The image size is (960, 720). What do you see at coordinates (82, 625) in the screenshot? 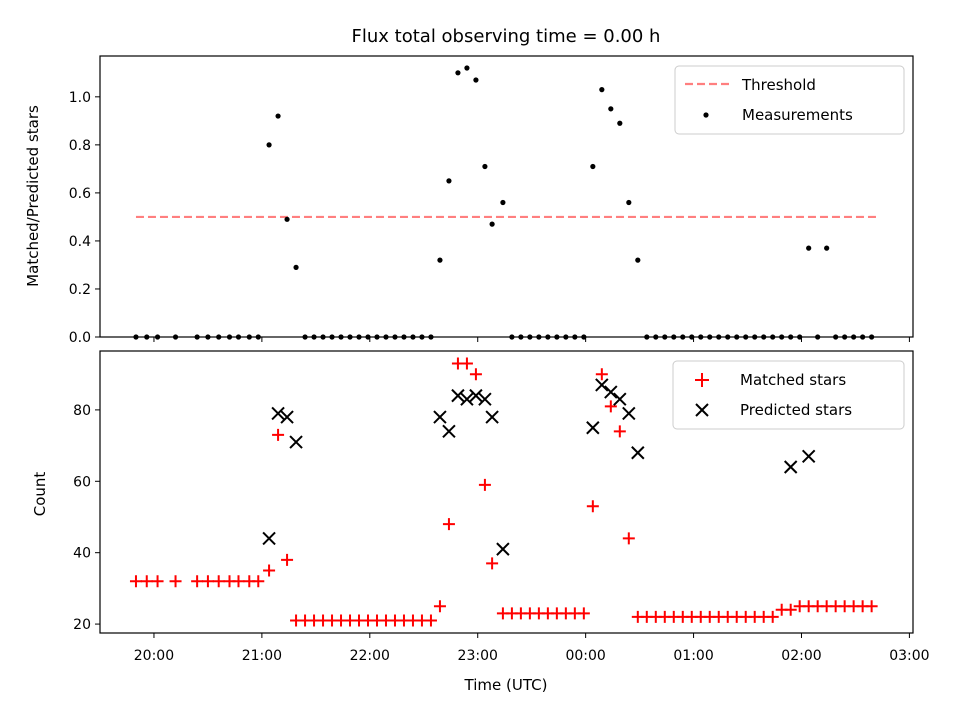
I see `y-tick-label-bottom: 20` at bounding box center [82, 625].